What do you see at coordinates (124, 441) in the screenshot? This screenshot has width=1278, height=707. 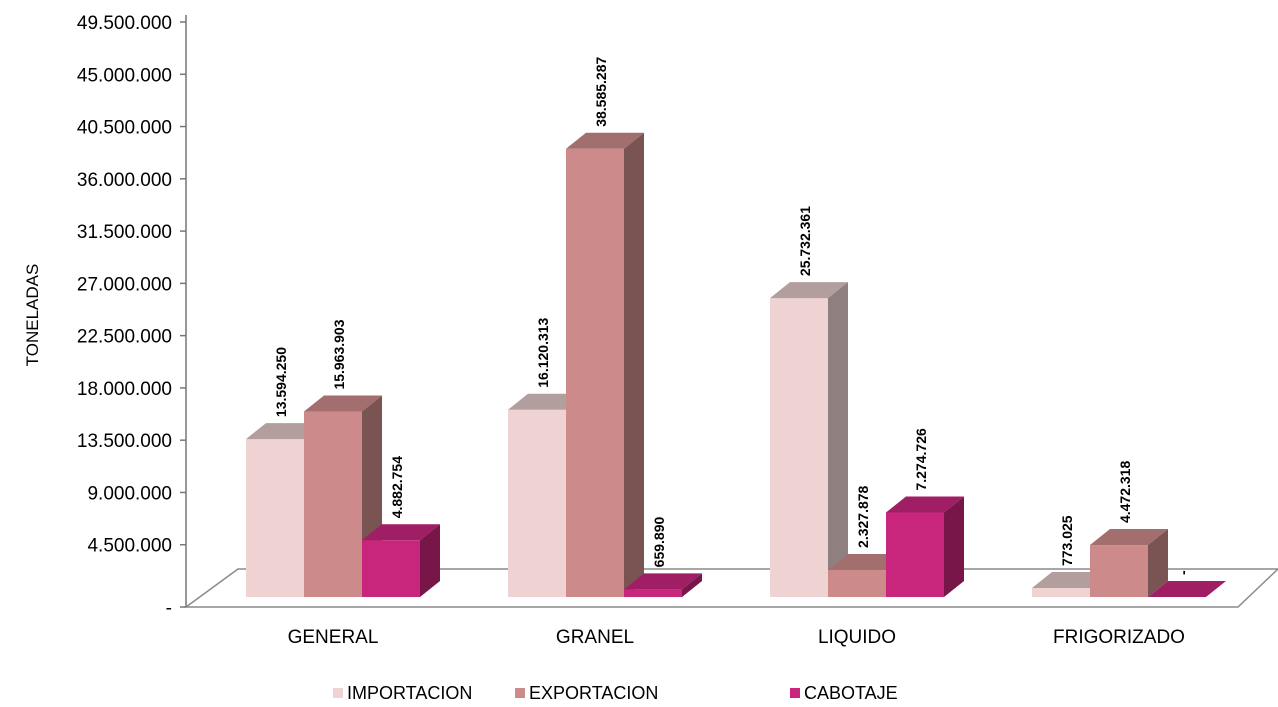 I see `y-tick-label: 13.500.000` at bounding box center [124, 441].